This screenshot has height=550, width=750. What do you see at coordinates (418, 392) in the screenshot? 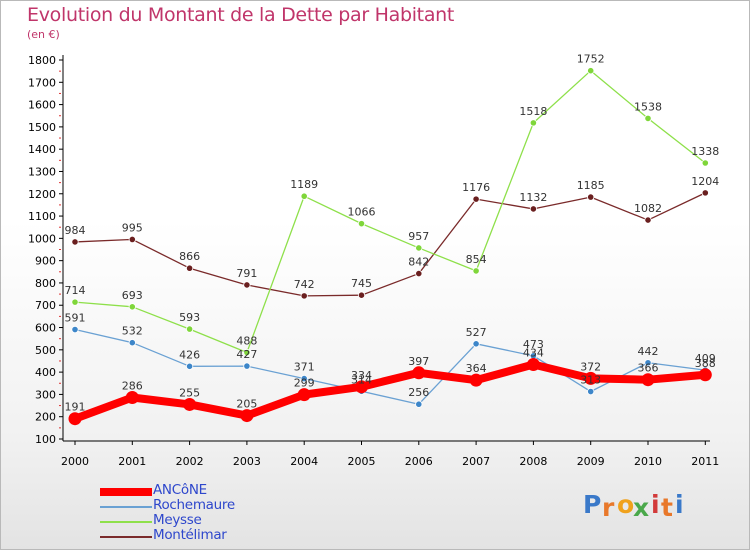
I see `data-label: 256` at bounding box center [418, 392].